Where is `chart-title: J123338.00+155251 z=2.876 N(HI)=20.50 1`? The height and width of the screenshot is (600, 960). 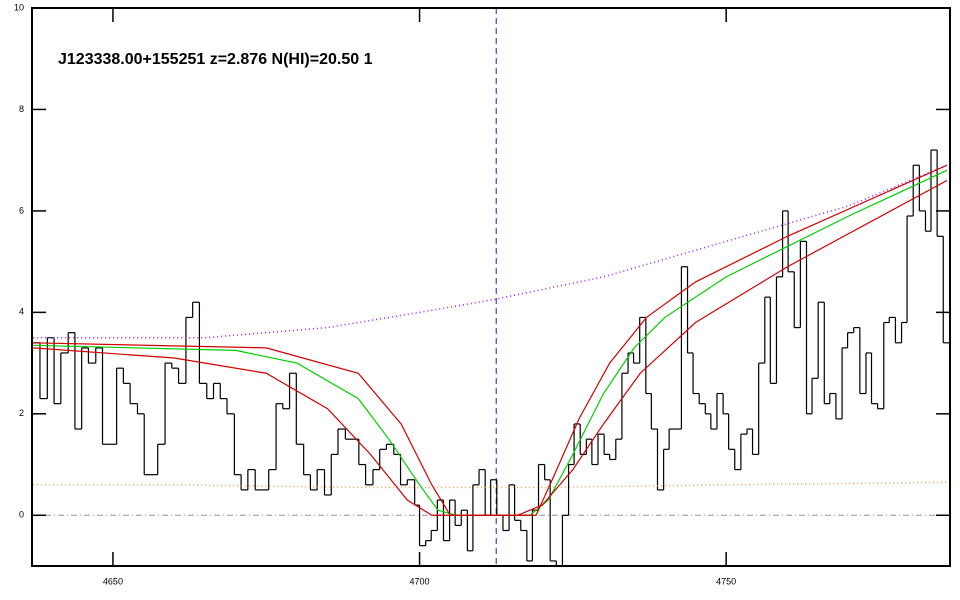
chart-title: J123338.00+155251 z=2.876 N(HI)=20.50 1 is located at coordinates (215, 59).